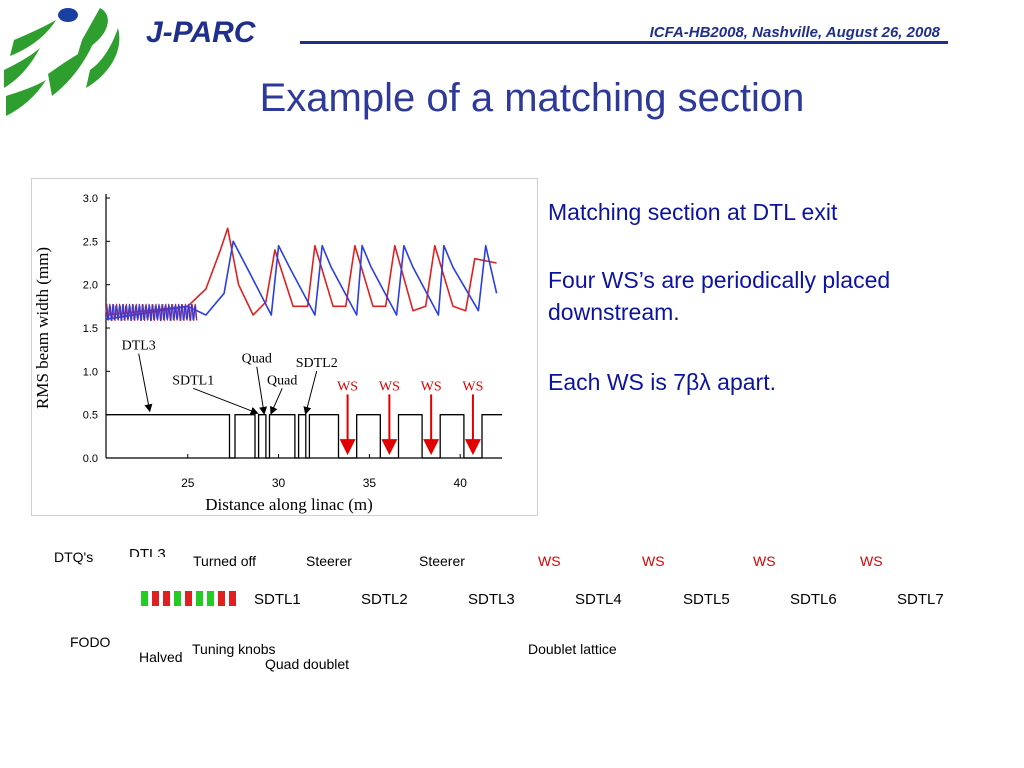 The height and width of the screenshot is (768, 1024). Describe the element at coordinates (317, 363) in the screenshot. I see `chart-annotation: SDTL2` at that location.